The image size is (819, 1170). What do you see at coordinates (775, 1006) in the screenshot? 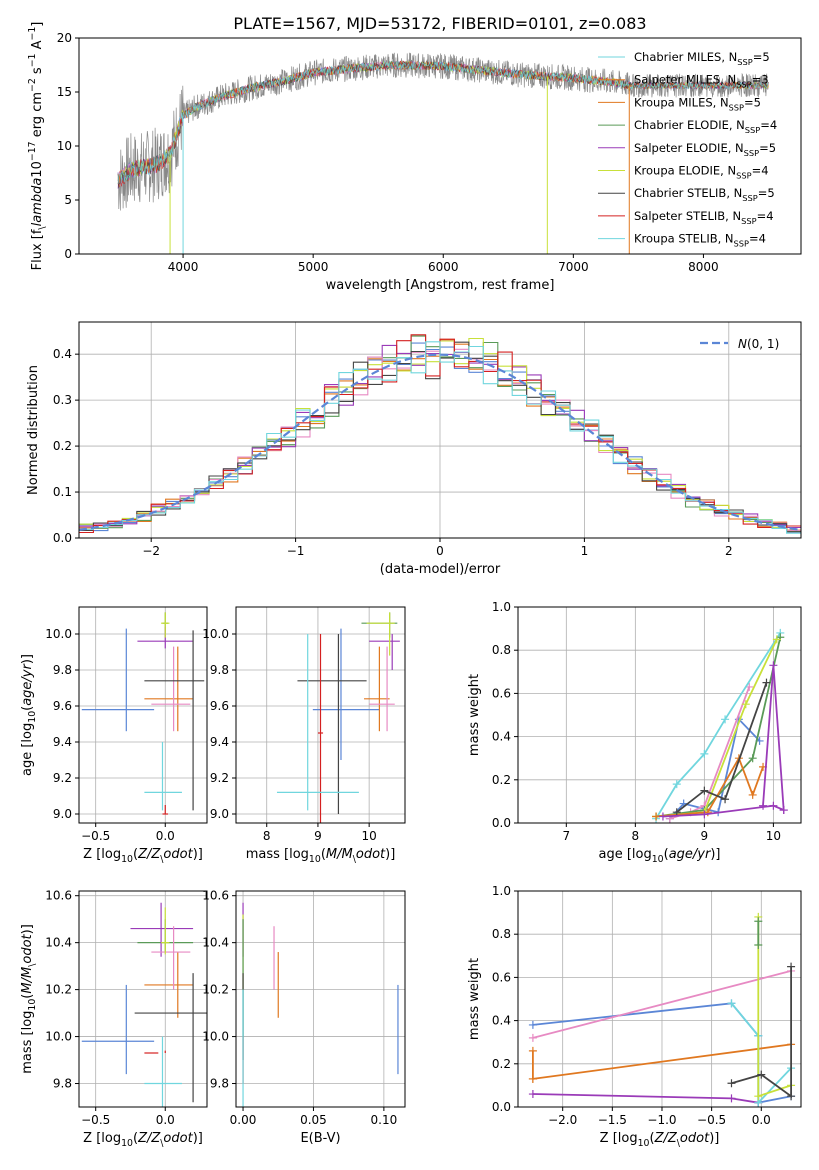
I see `weight-line-yellowgreen` at bounding box center [775, 1006].